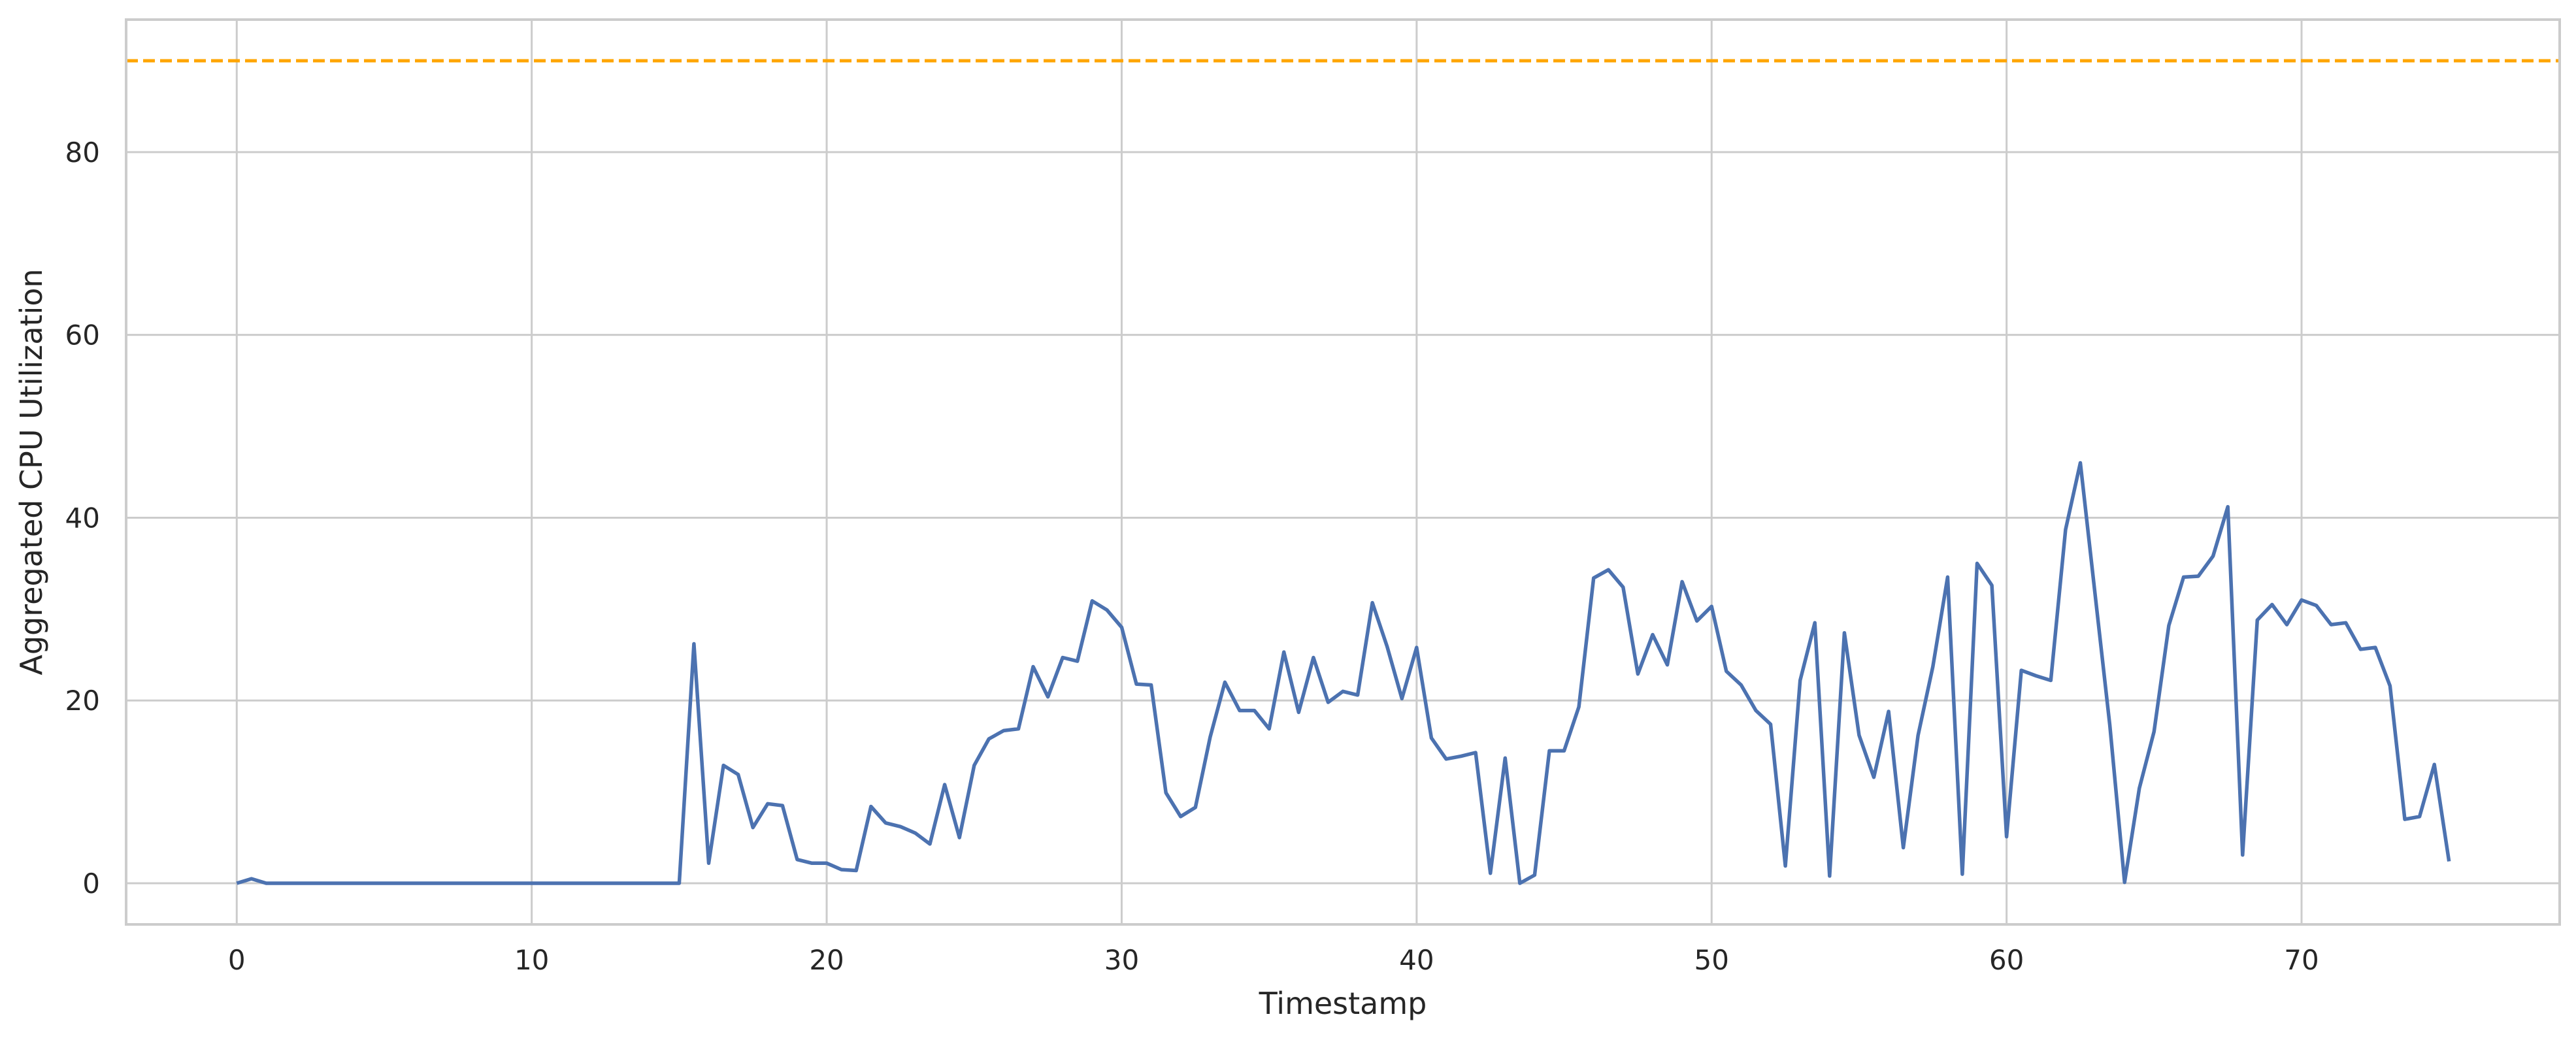  What do you see at coordinates (1416, 960) in the screenshot?
I see `x-tick-label: 40` at bounding box center [1416, 960].